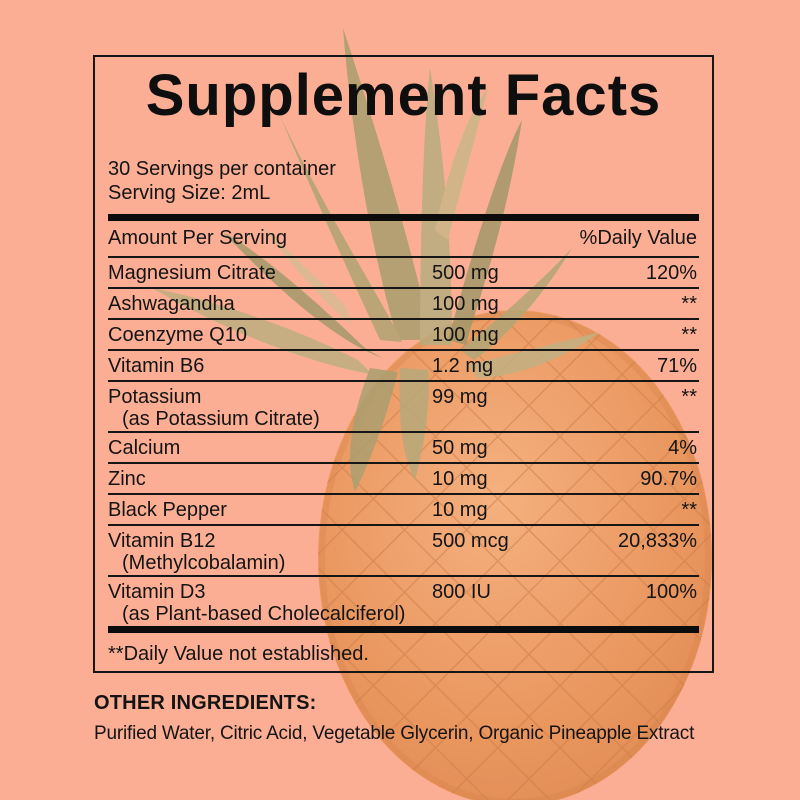 Image resolution: width=800 pixels, height=800 pixels. What do you see at coordinates (177, 335) in the screenshot?
I see `nutrient-name: Coenzyme Q10` at bounding box center [177, 335].